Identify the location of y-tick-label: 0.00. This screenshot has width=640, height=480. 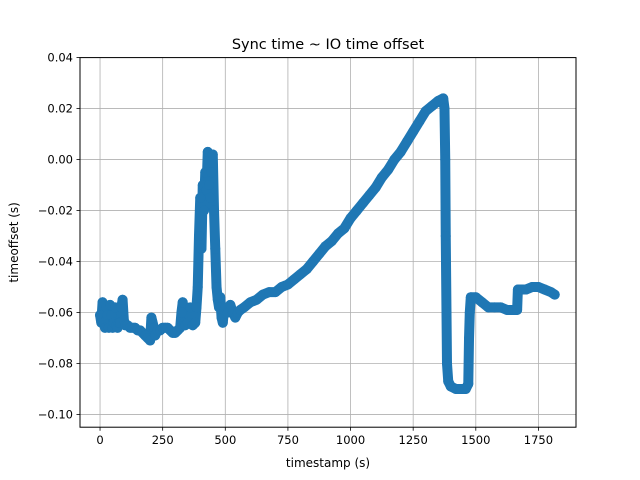
(60, 160).